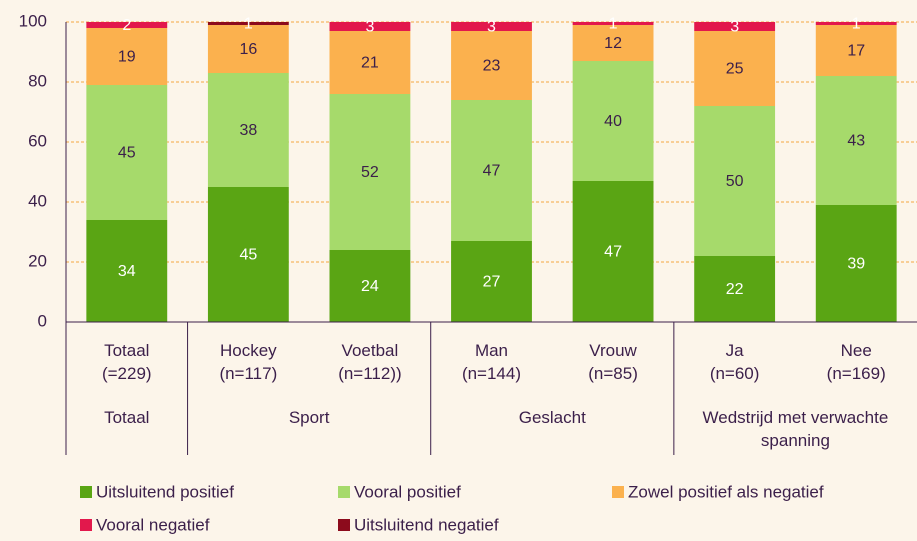 Image resolution: width=917 pixels, height=541 pixels. Describe the element at coordinates (795, 429) in the screenshot. I see `group-label: Wedstrijd met verwachte spanning` at that location.